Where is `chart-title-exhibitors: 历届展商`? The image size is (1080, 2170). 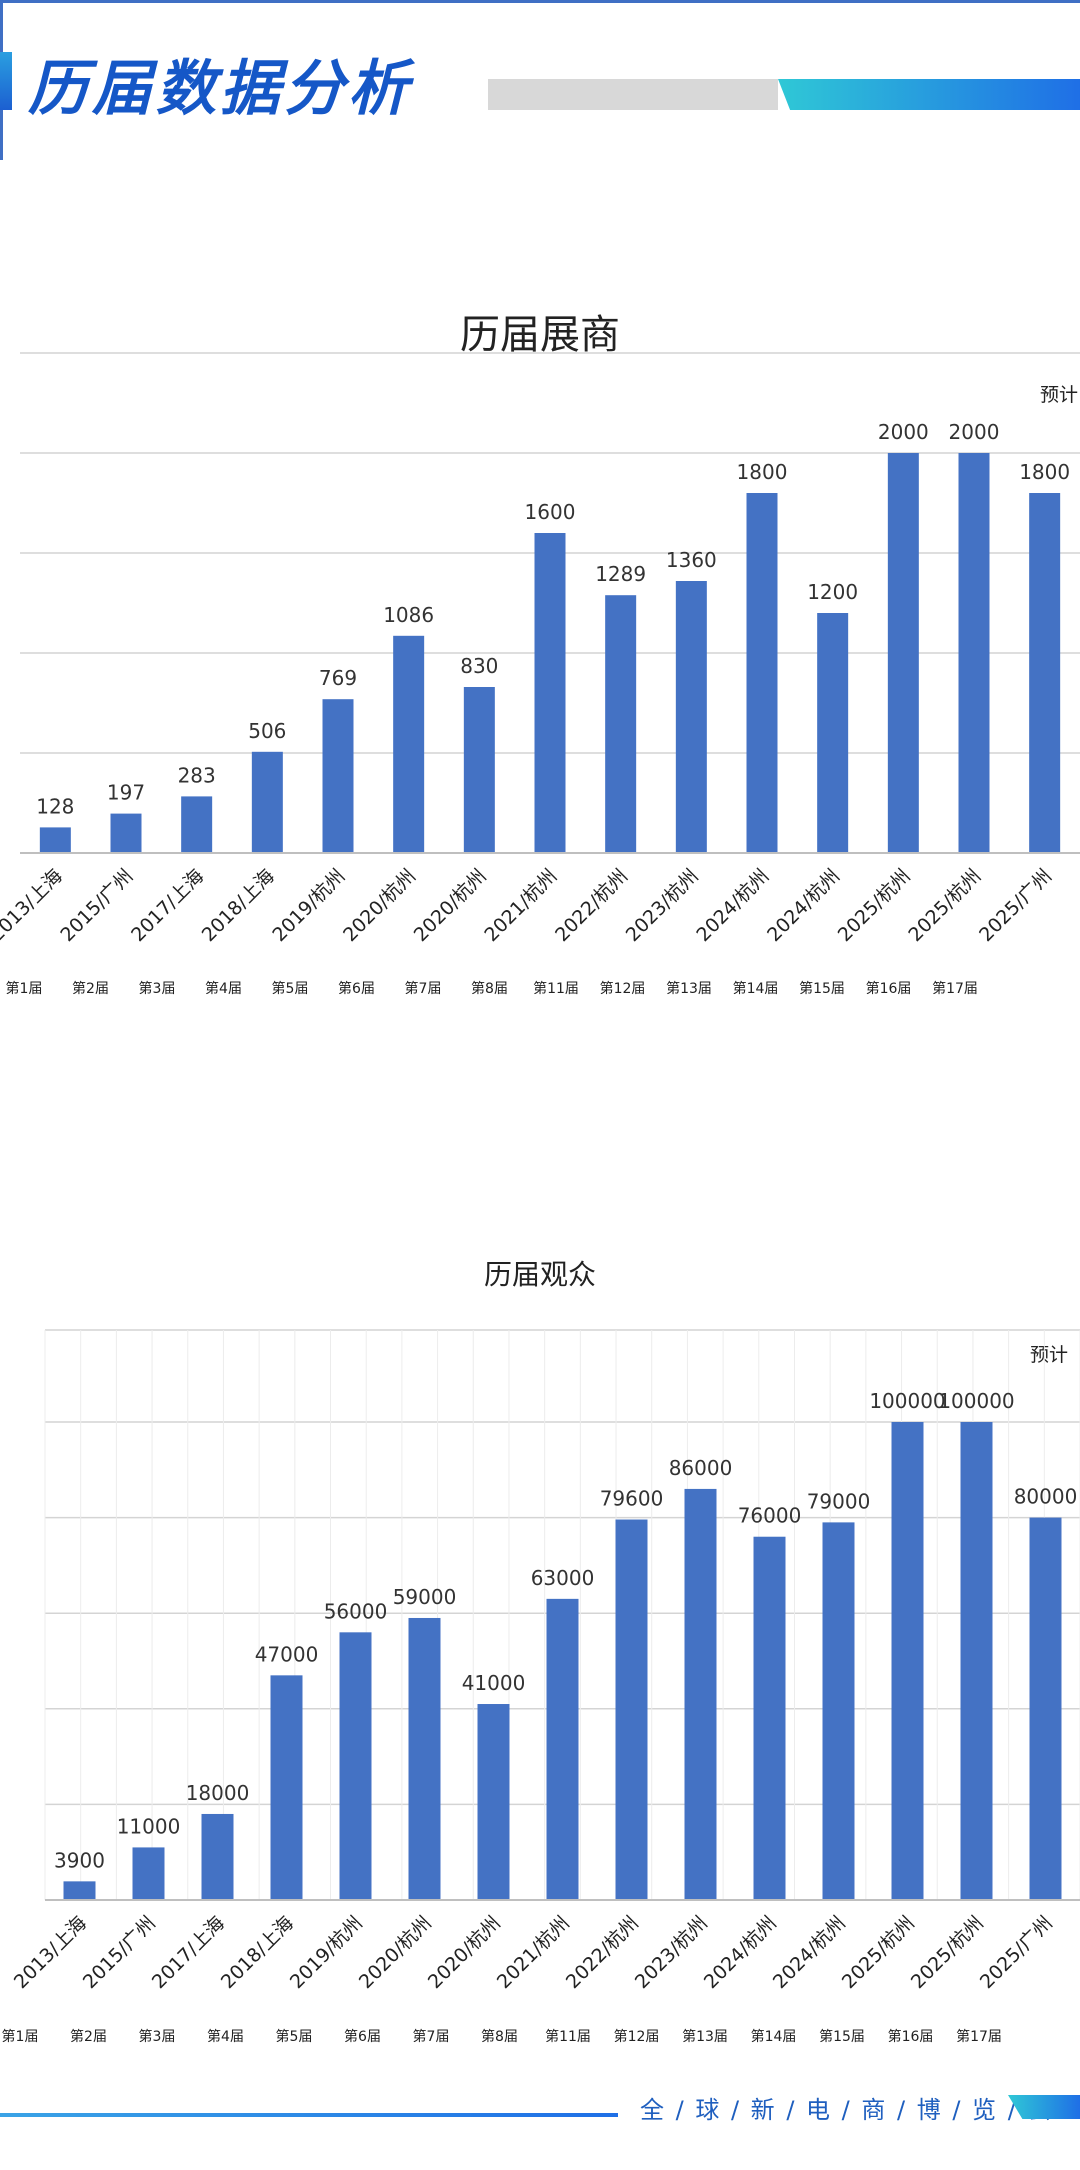 chart-title-exhibitors: 历届展商 is located at coordinates (540, 335).